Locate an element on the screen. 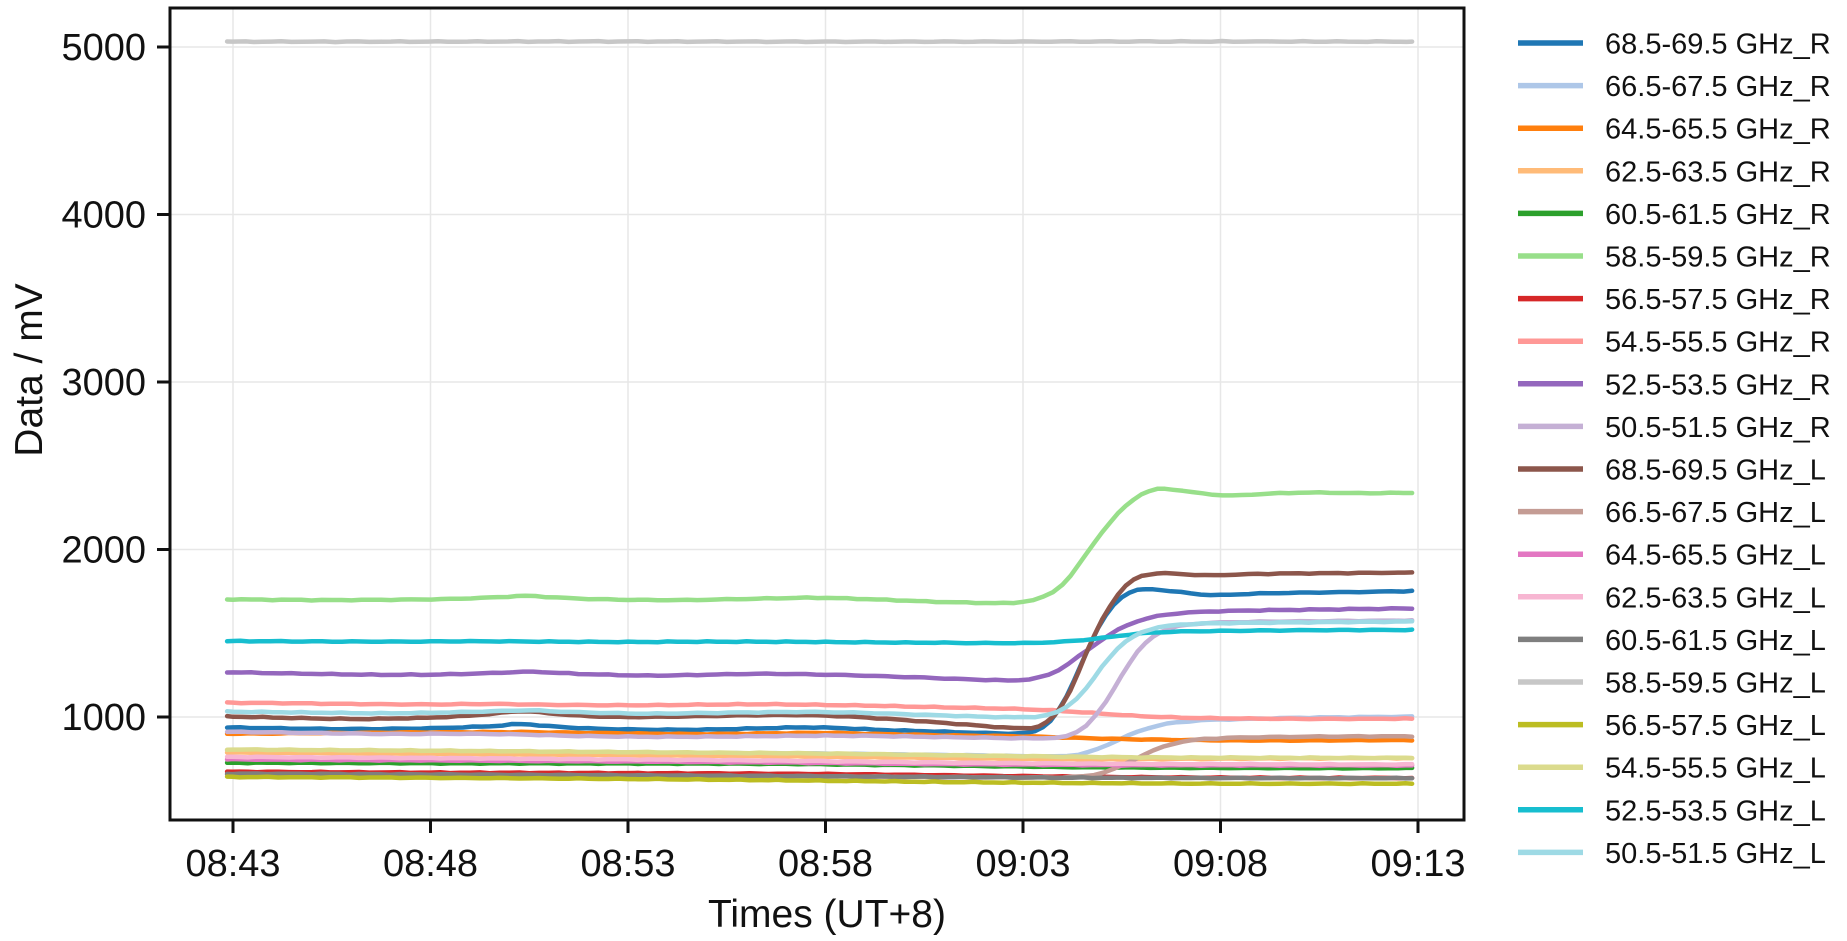 The height and width of the screenshot is (941, 1847). legend-label: 66.5-67.5 GHz_L is located at coordinates (1715, 513).